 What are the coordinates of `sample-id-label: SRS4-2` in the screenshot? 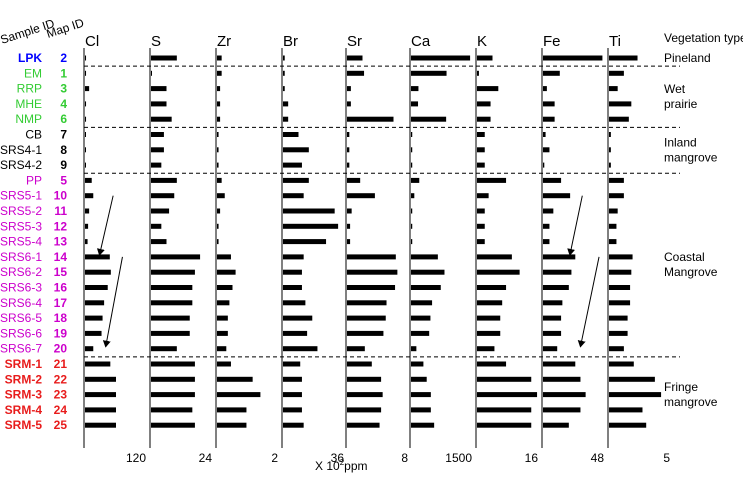 It's located at (21, 165).